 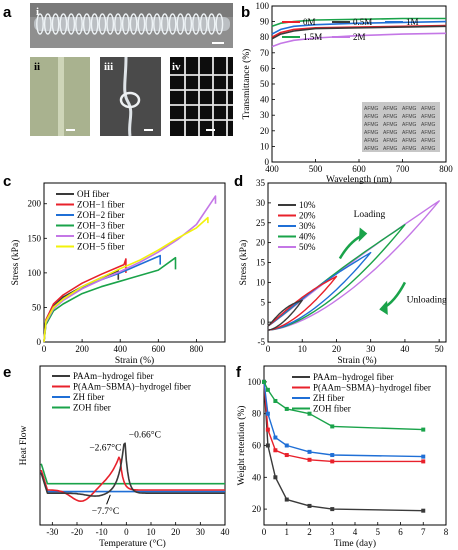 I want to click on scale-bar, so click(x=148, y=130).